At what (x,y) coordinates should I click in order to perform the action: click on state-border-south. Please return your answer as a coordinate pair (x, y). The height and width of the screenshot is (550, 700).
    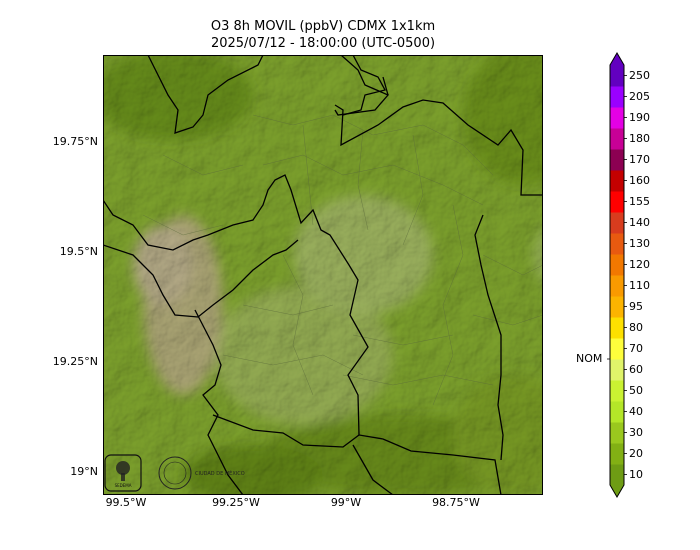
    Looking at the image, I should click on (286, 431).